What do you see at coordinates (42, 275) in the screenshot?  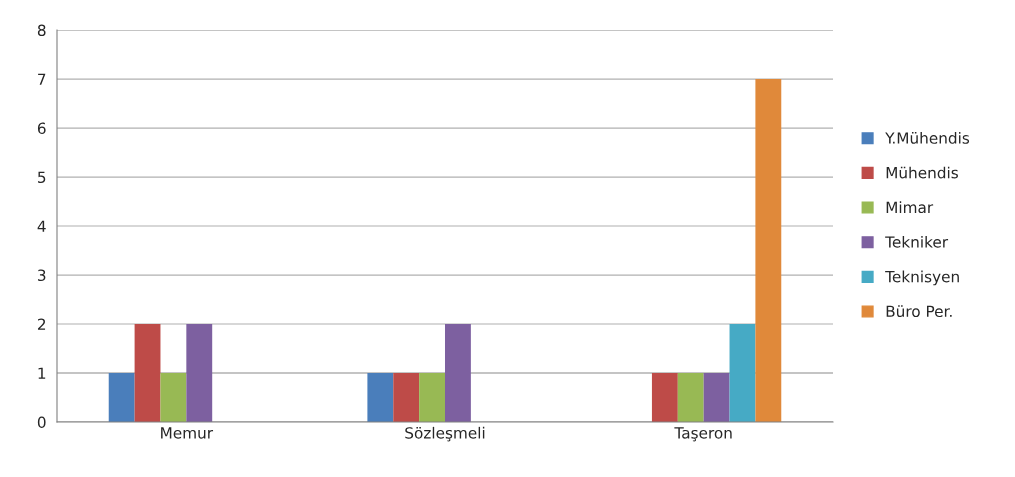 I see `y-tick-label: 3` at bounding box center [42, 275].